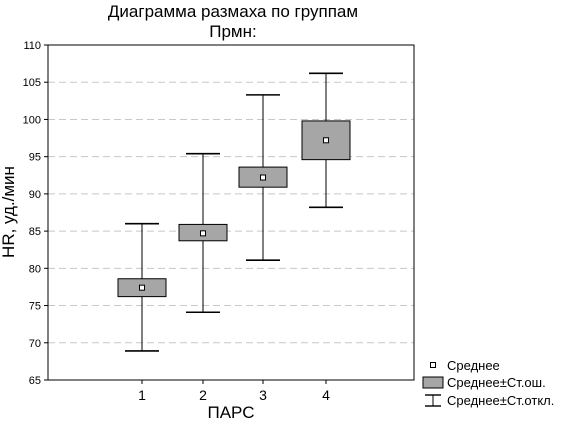 This screenshot has height=422, width=577. Describe the element at coordinates (473, 365) in the screenshot. I see `legend-label: Среднее` at that location.